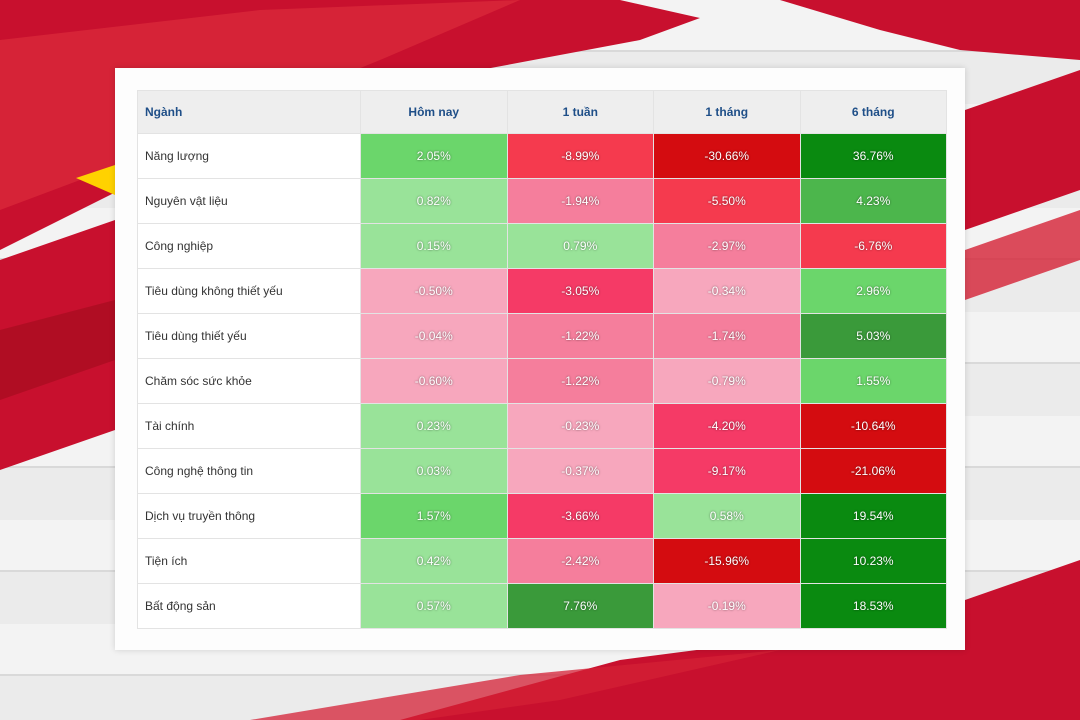 The height and width of the screenshot is (720, 1080). What do you see at coordinates (434, 606) in the screenshot?
I see `heatmap-cell: 0.57%` at bounding box center [434, 606].